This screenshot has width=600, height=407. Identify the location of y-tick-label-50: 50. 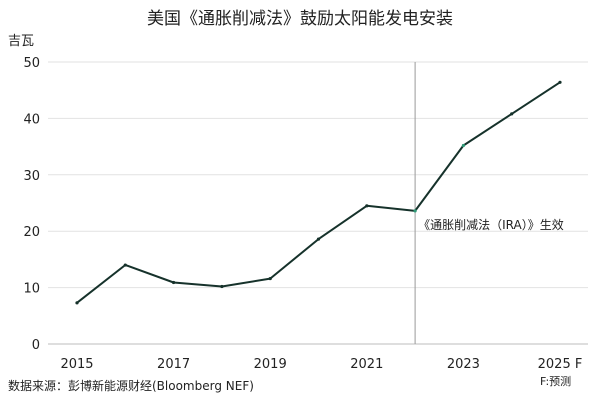
(31, 63).